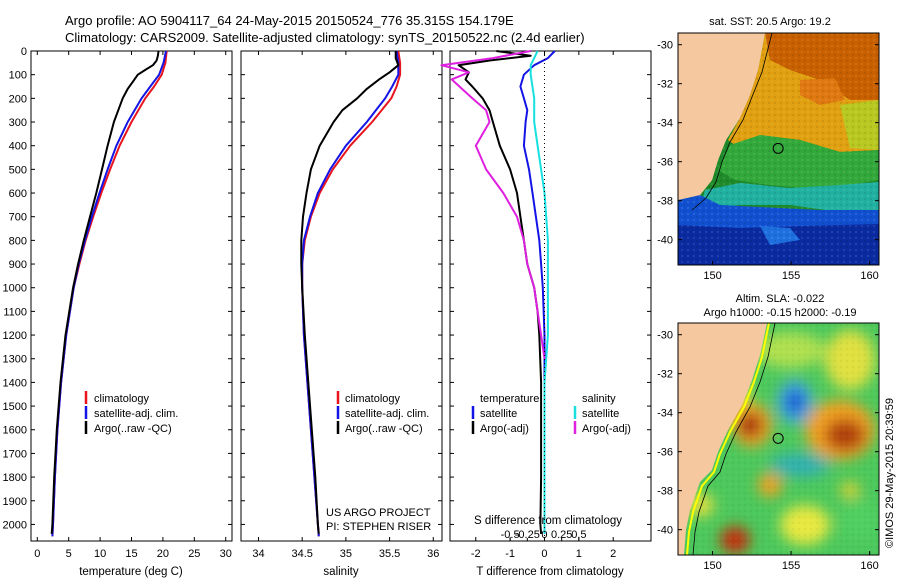 This screenshot has height=580, width=900. Describe the element at coordinates (770, 22) in the screenshot. I see `sst-map-title: sat. SST: 20.5 Argo: 19.2` at that location.